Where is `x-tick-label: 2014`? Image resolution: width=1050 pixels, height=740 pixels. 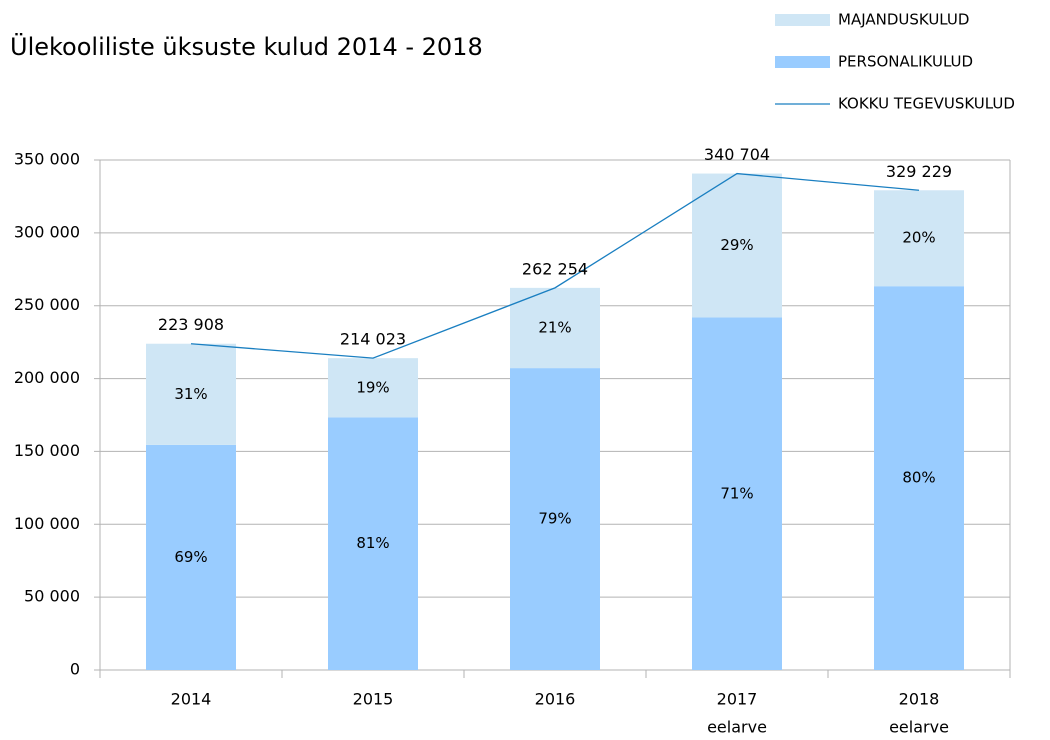
x-tick-label: 2014 is located at coordinates (191, 699).